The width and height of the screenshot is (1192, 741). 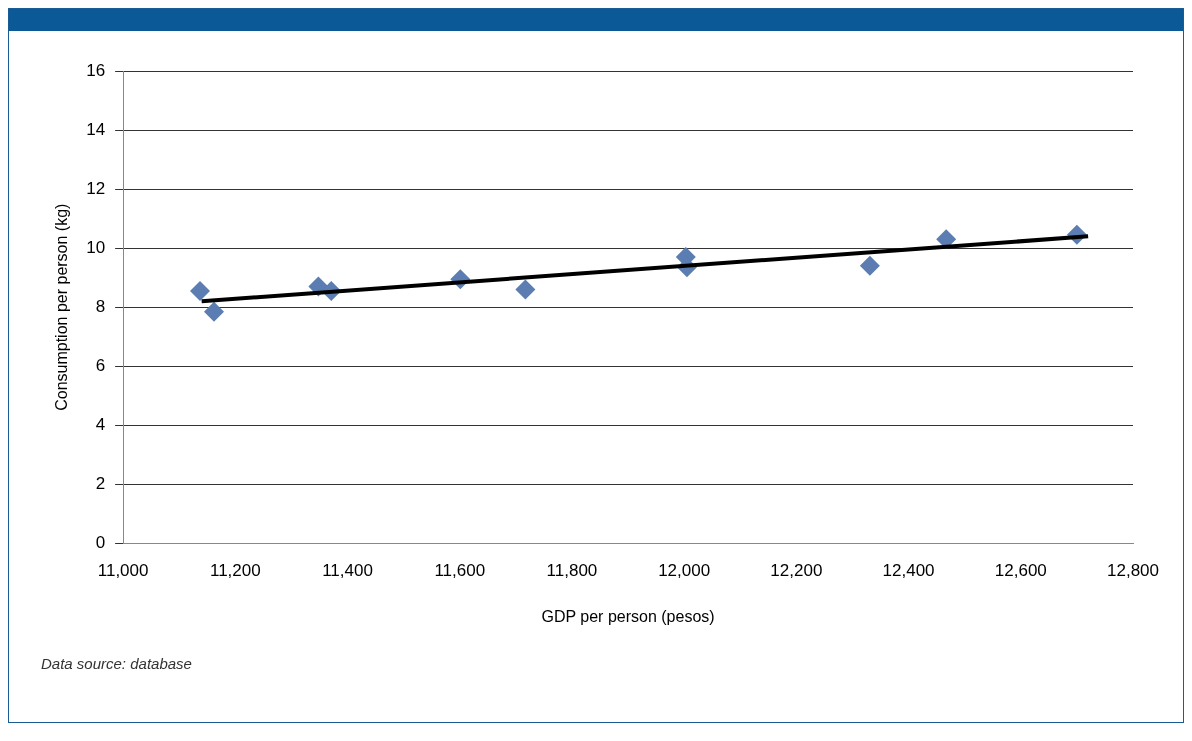 I want to click on source-note: Data source: database, so click(x=116, y=664).